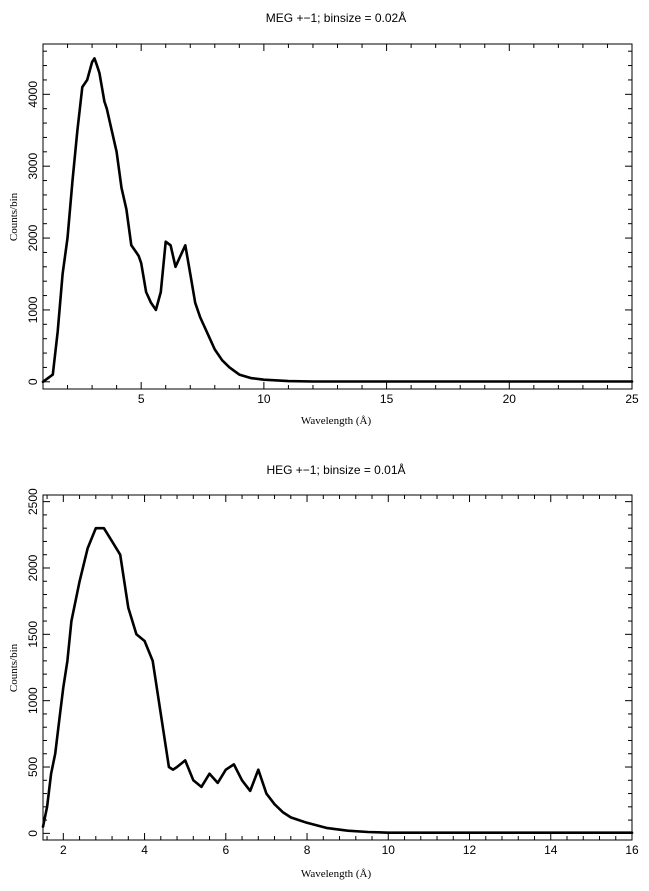  Describe the element at coordinates (307, 850) in the screenshot. I see `heg-xtick-label: 8` at that location.